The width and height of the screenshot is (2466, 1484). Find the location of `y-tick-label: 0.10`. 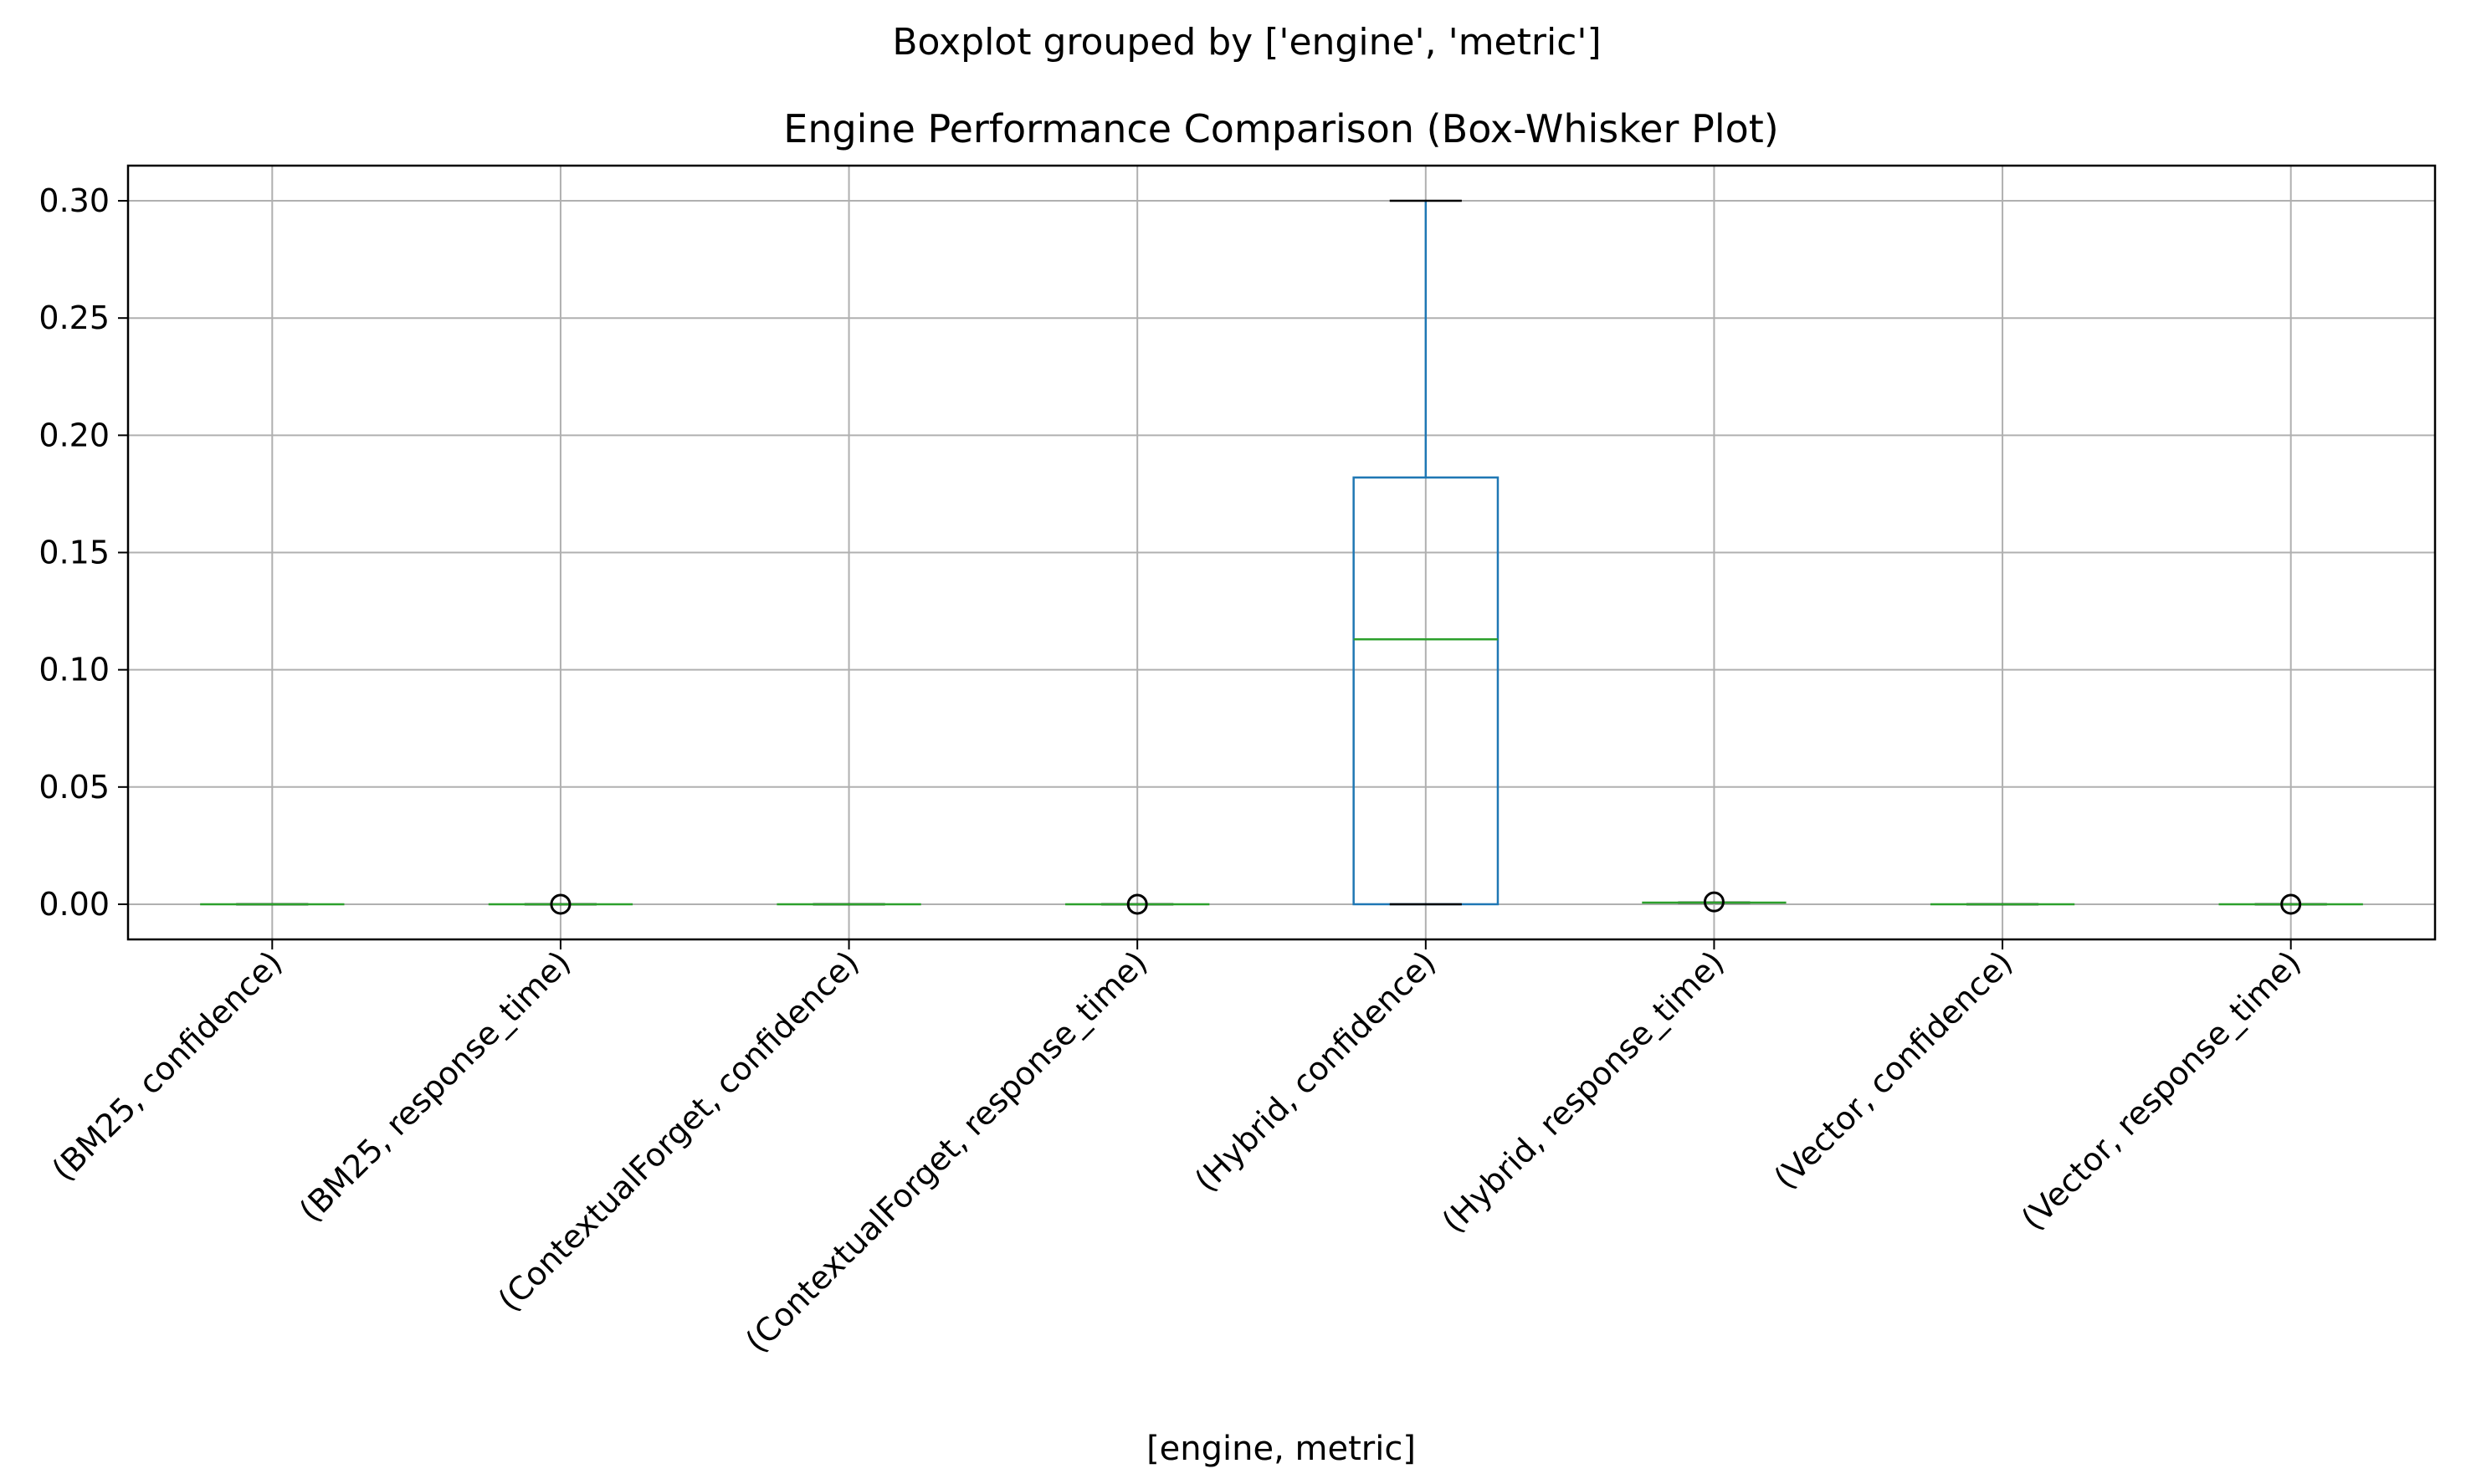

y-tick-label: 0.10 is located at coordinates (74, 670).